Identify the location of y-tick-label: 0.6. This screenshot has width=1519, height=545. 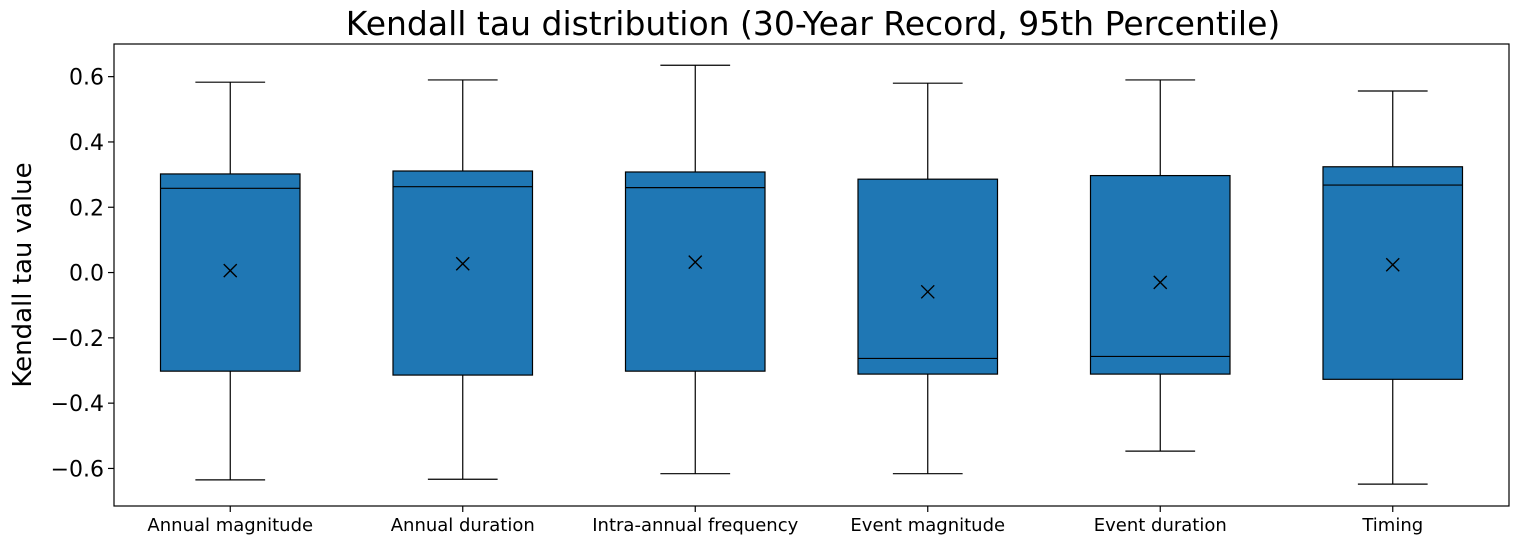
(86, 78).